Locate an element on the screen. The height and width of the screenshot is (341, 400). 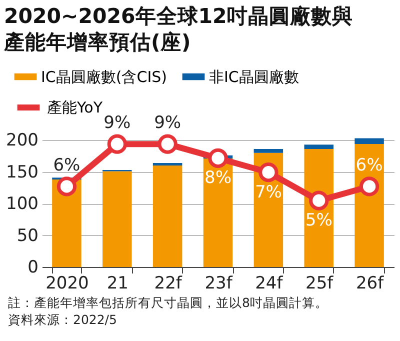
y-tick-label: 0 is located at coordinates (33, 268).